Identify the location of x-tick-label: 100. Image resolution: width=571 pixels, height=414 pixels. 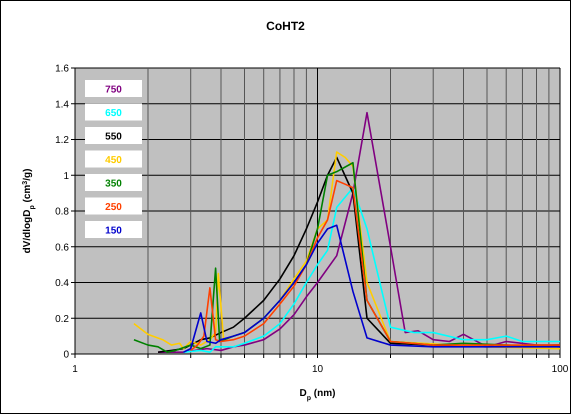
(560, 369).